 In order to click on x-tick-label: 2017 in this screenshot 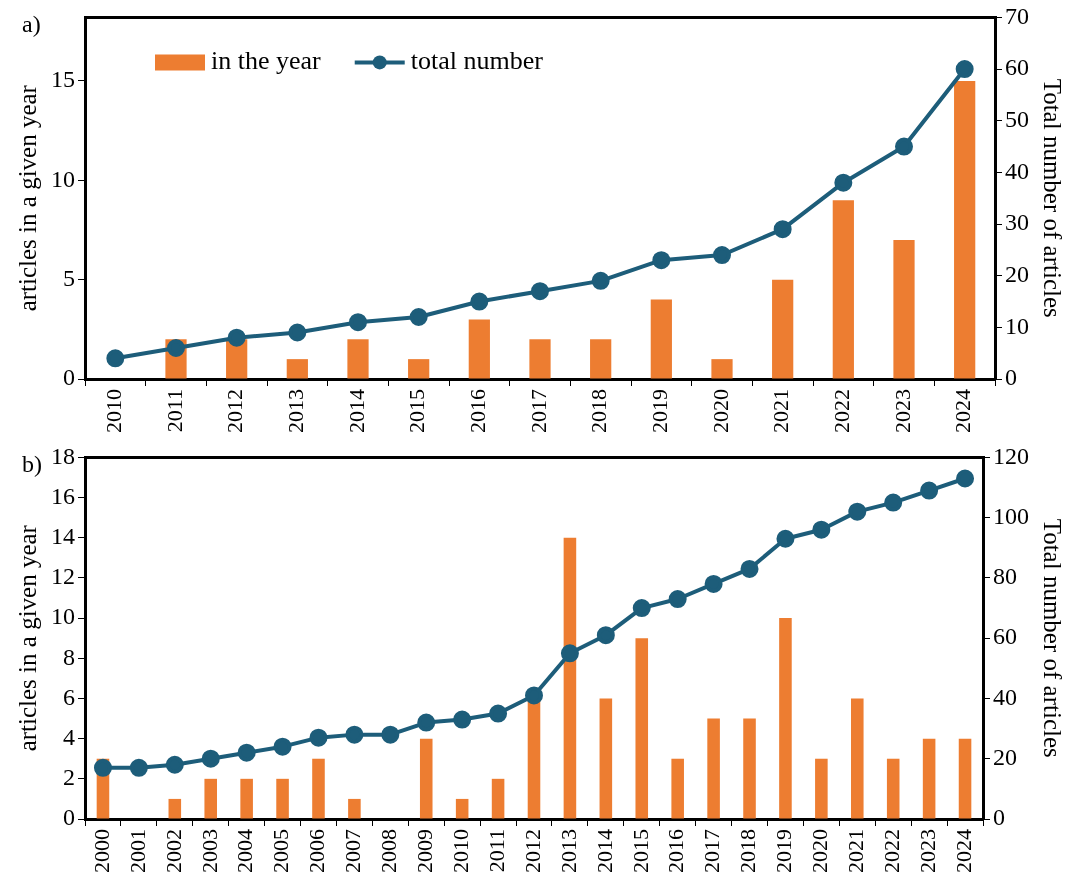, I will do `click(712, 851)`.